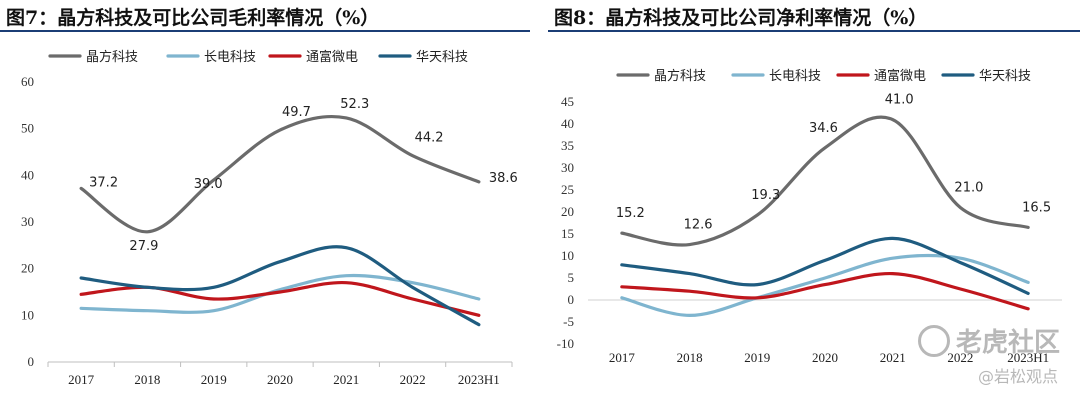 Image resolution: width=1080 pixels, height=401 pixels. I want to click on data-label: 39.0, so click(208, 184).